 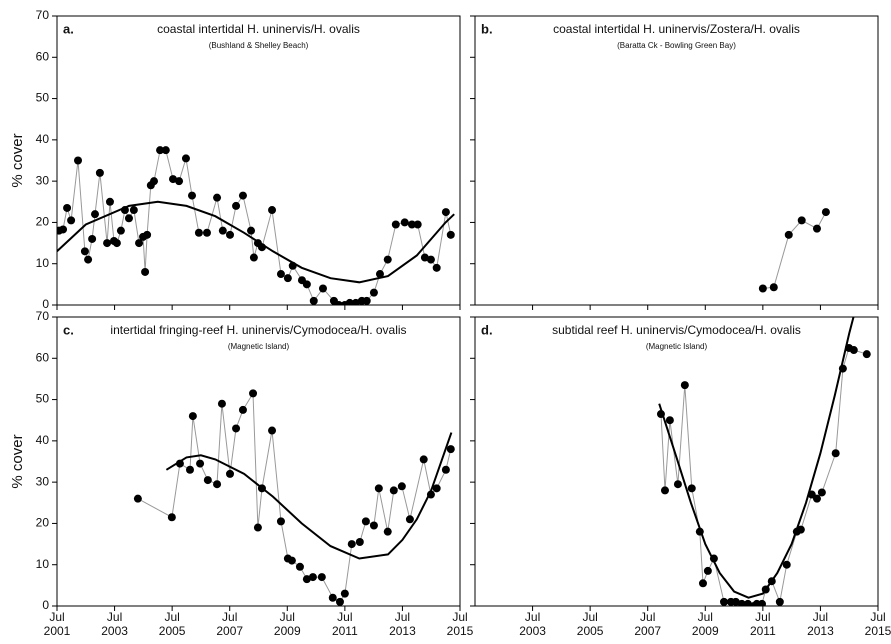 I want to click on y-tick-label: 50, so click(x=43, y=98).